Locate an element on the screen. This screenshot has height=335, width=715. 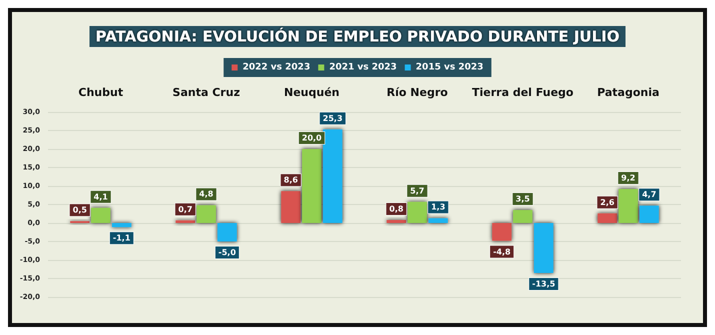
data-label: 4,8 is located at coordinates (206, 194).